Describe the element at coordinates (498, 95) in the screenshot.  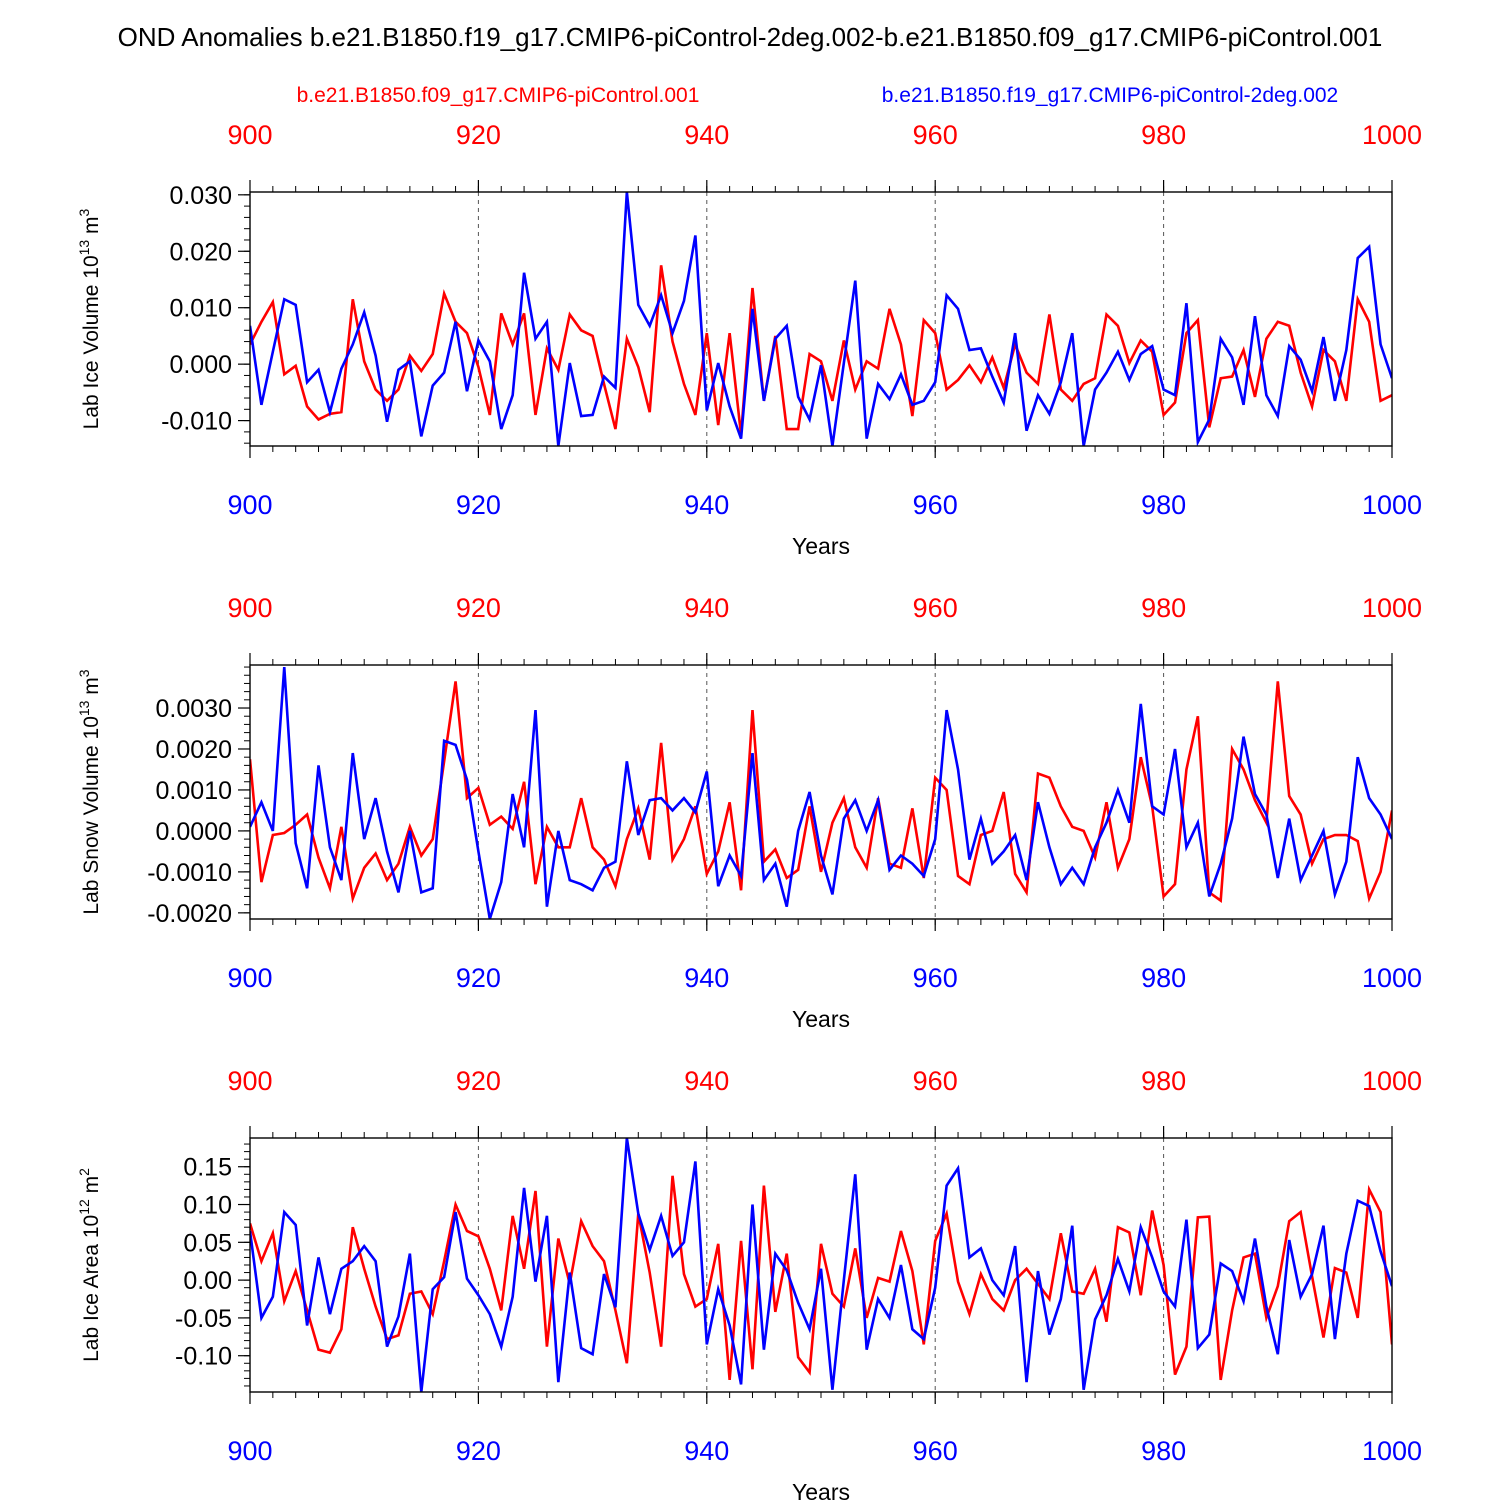
I see `legend-red-label: b.e21.B1850.f09_g17.CMIP6-piControl.001` at that location.